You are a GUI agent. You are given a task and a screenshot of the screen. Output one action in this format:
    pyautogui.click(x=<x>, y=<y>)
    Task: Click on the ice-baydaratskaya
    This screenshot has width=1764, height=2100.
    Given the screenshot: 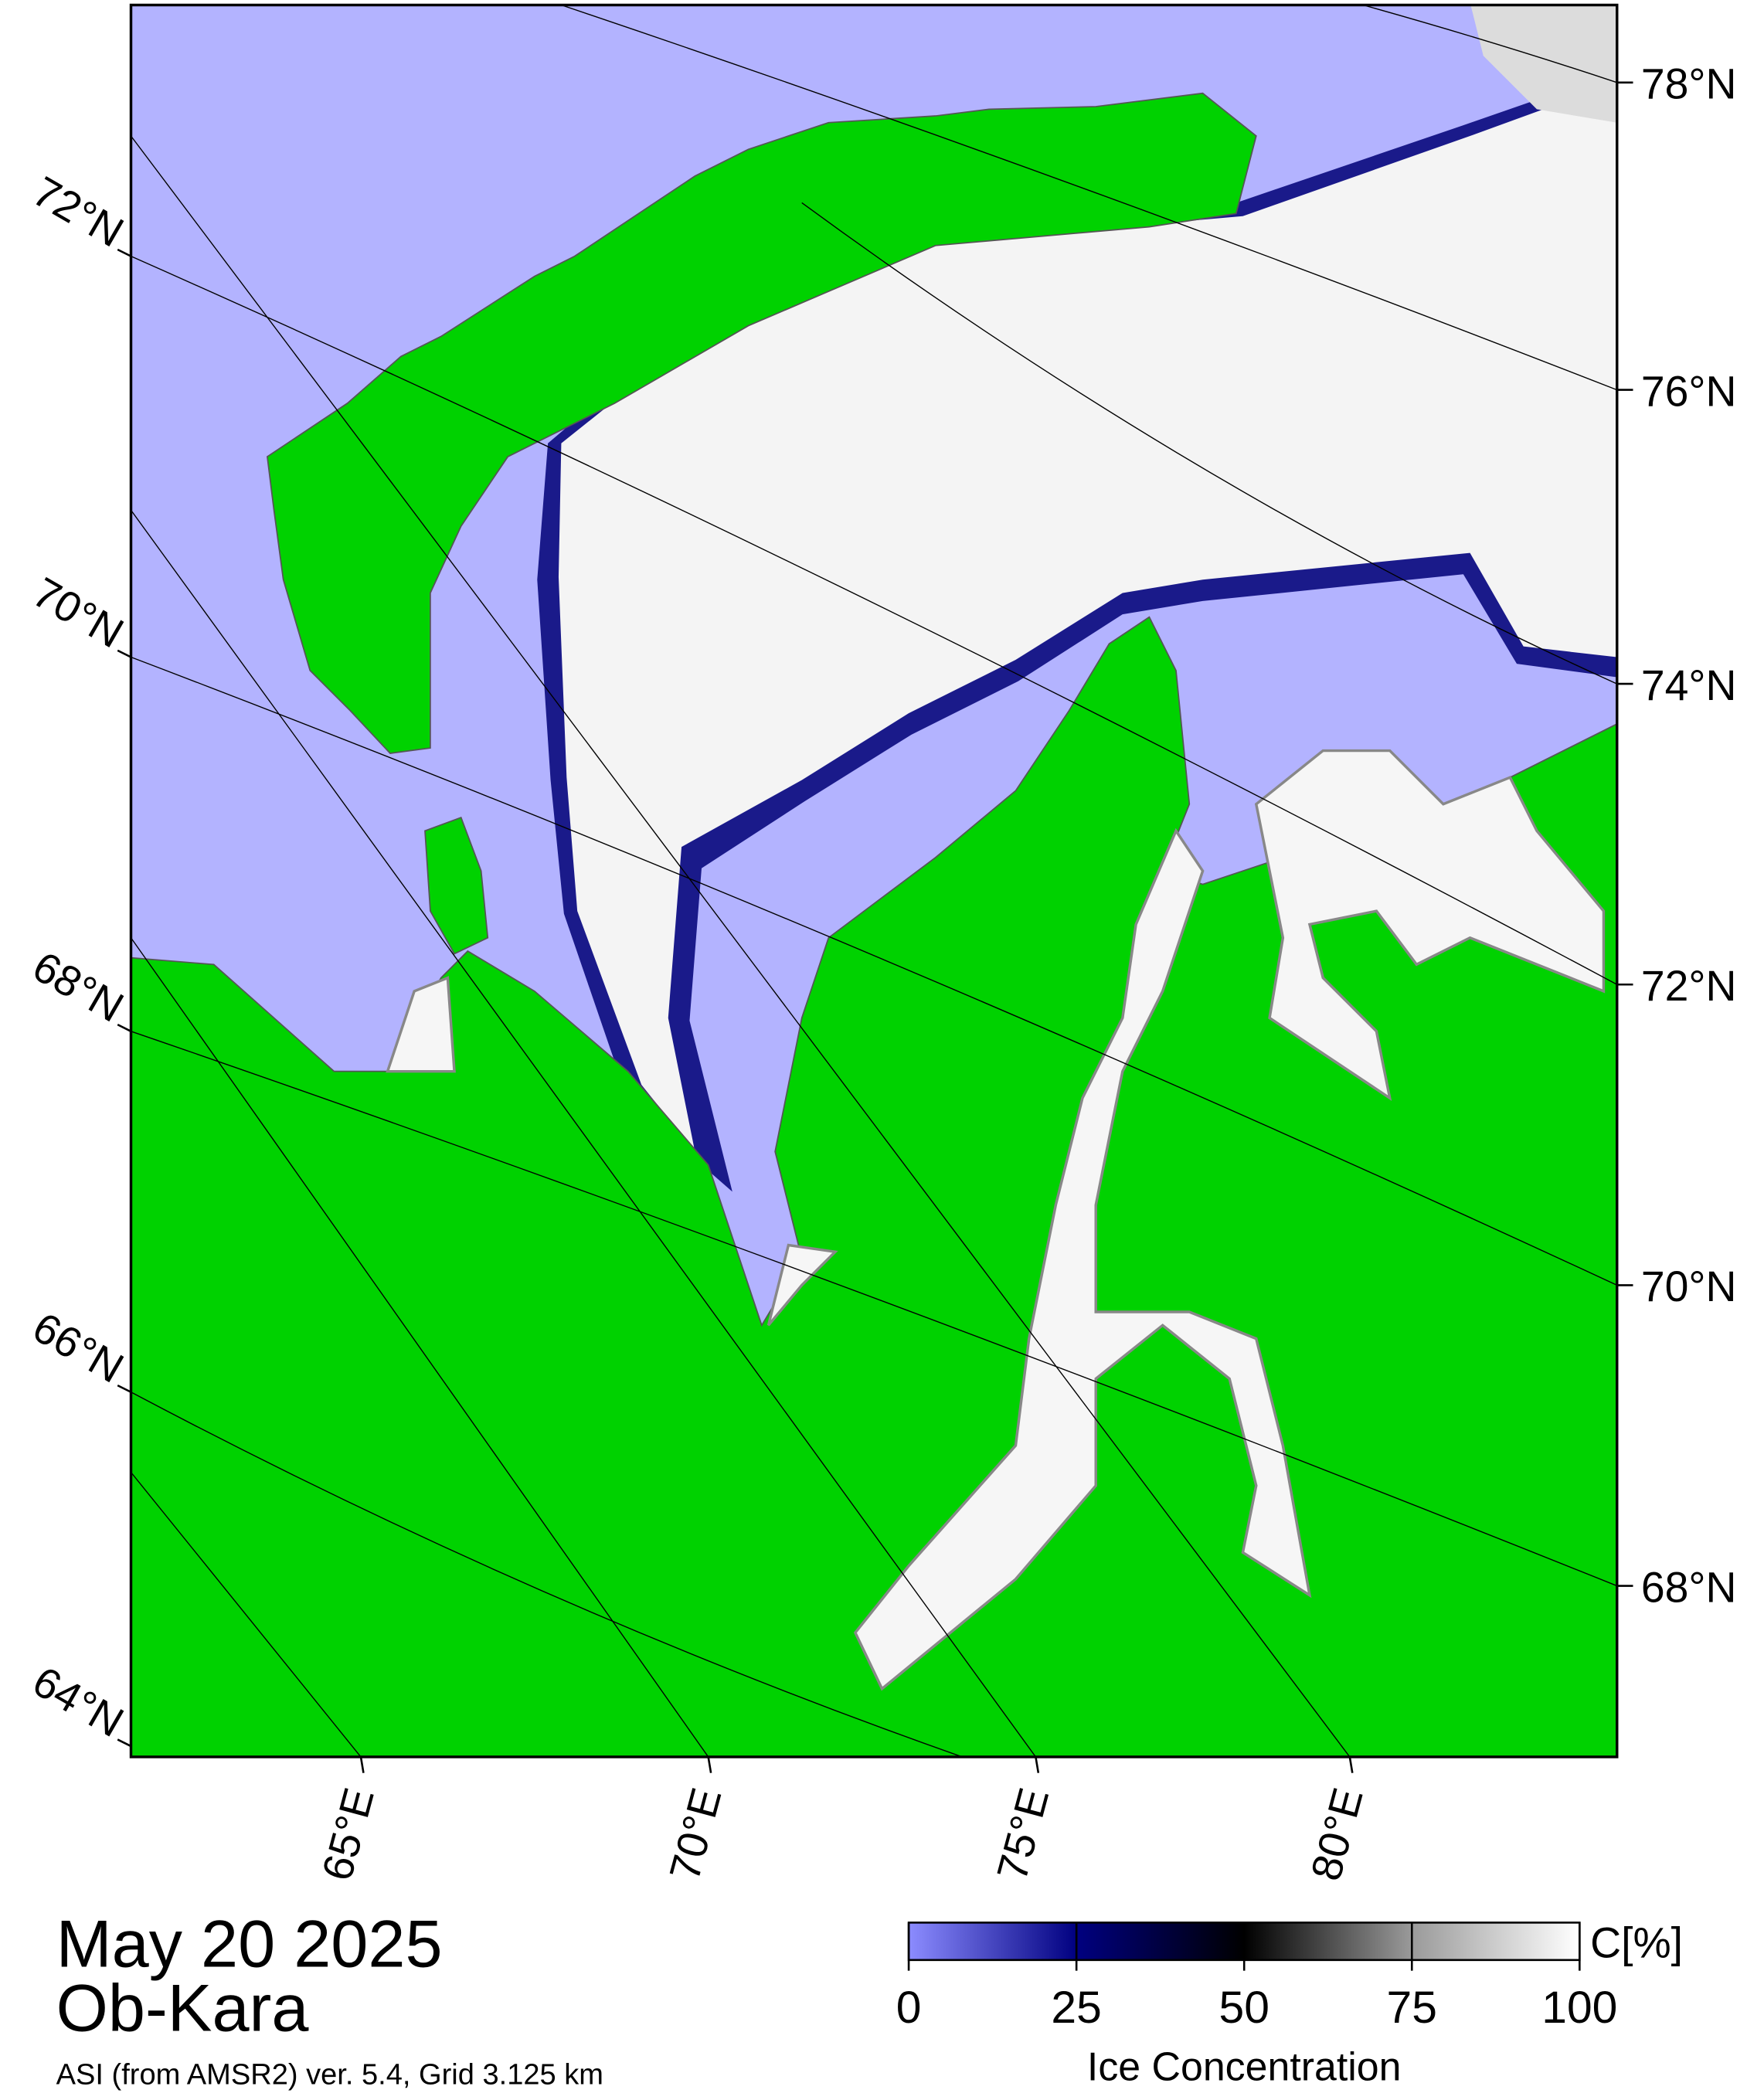 What is the action you would take?
    pyautogui.click(x=421, y=1024)
    